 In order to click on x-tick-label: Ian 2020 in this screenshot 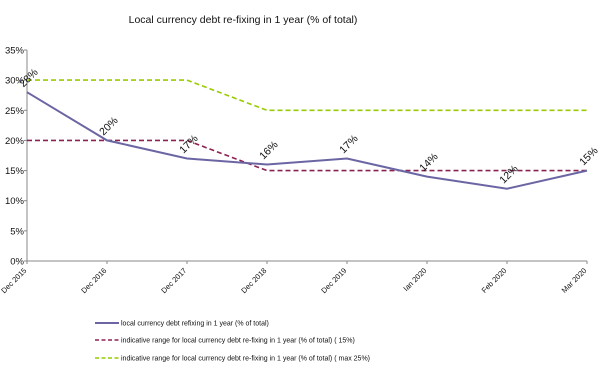, I will do `click(414, 279)`.